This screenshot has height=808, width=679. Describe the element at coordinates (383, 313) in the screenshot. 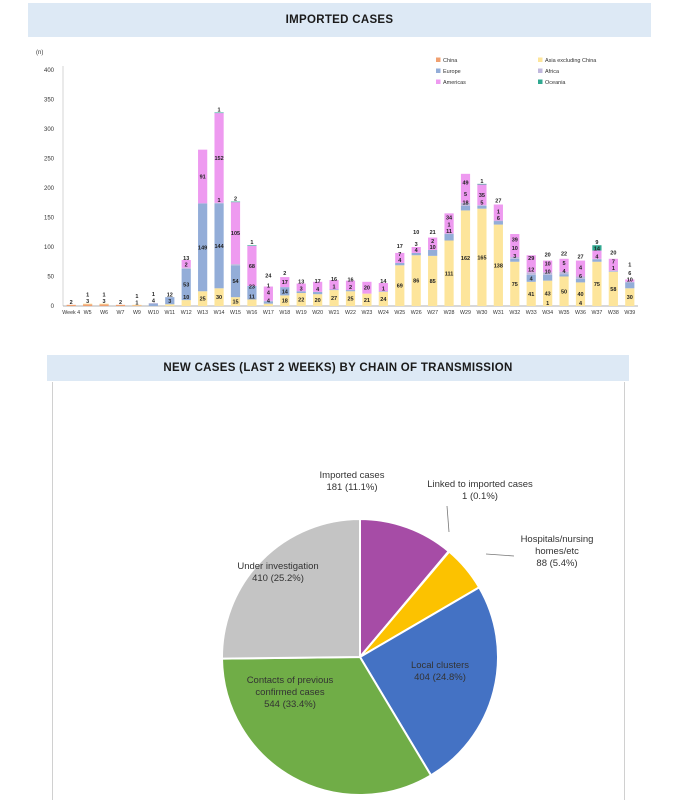

I see `x-tick-label: W24` at that location.